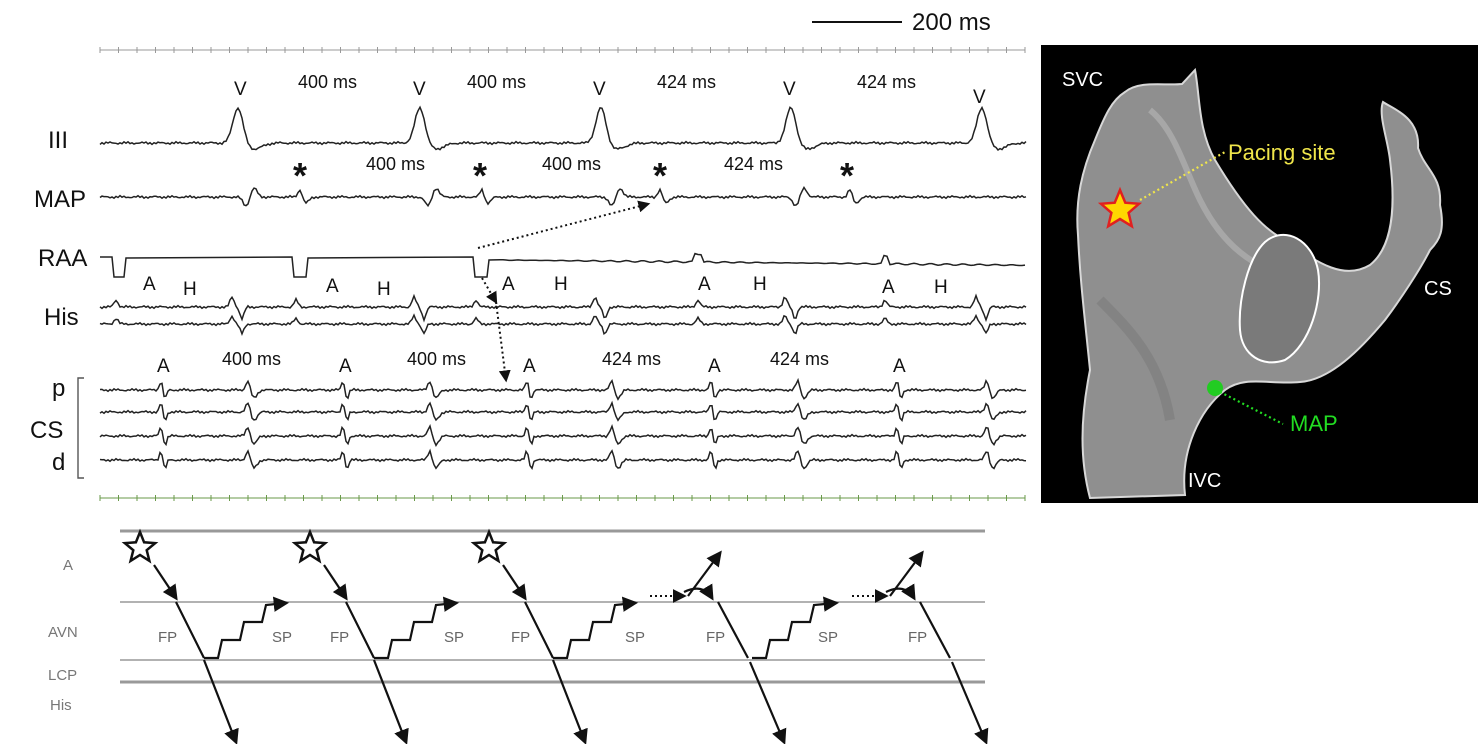 The image size is (1483, 744). I want to click on cs-labels: A A A A A 400 ms 400 ms 424 ms 424 ms, so click(531, 363).